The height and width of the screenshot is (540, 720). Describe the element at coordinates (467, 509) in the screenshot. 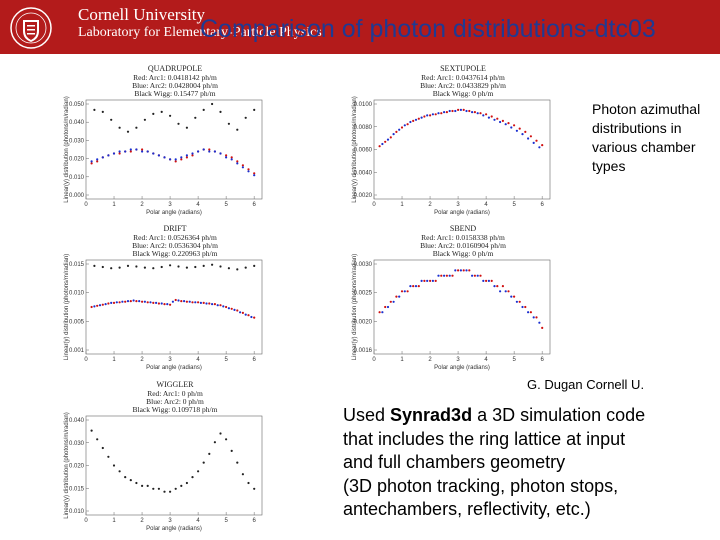

I see `body-line-5: antechambers, reflectivity, etc.)` at that location.